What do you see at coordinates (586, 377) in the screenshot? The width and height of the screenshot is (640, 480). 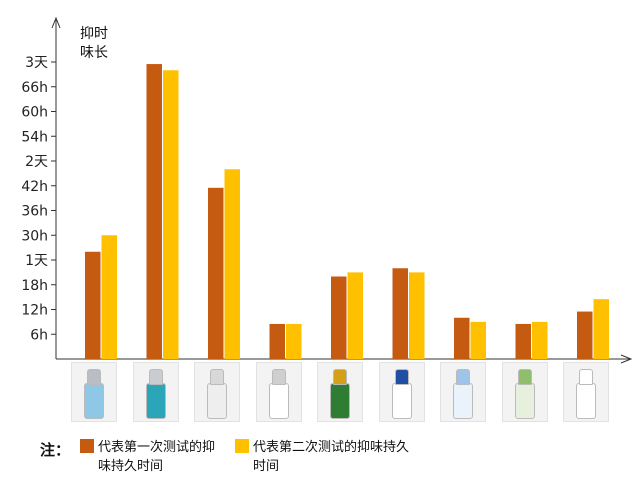 I see `roll-on-bottle-white-blue-icon` at bounding box center [586, 377].